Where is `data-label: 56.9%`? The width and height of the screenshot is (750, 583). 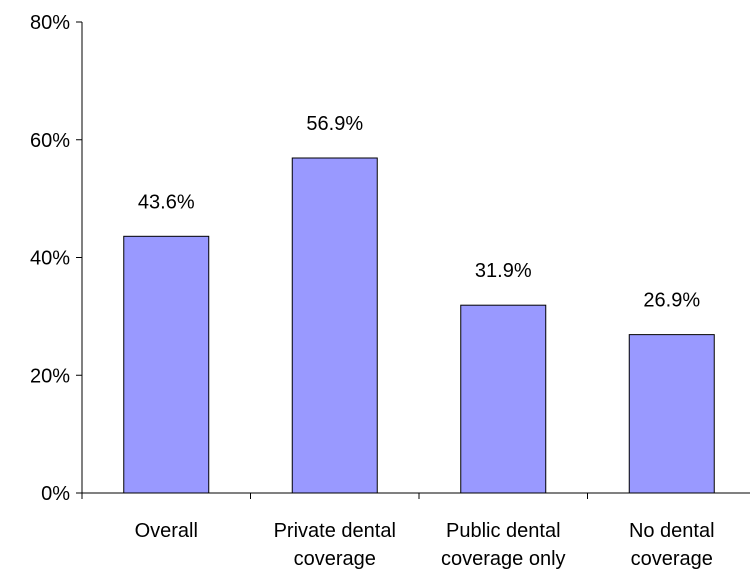 data-label: 56.9% is located at coordinates (334, 124).